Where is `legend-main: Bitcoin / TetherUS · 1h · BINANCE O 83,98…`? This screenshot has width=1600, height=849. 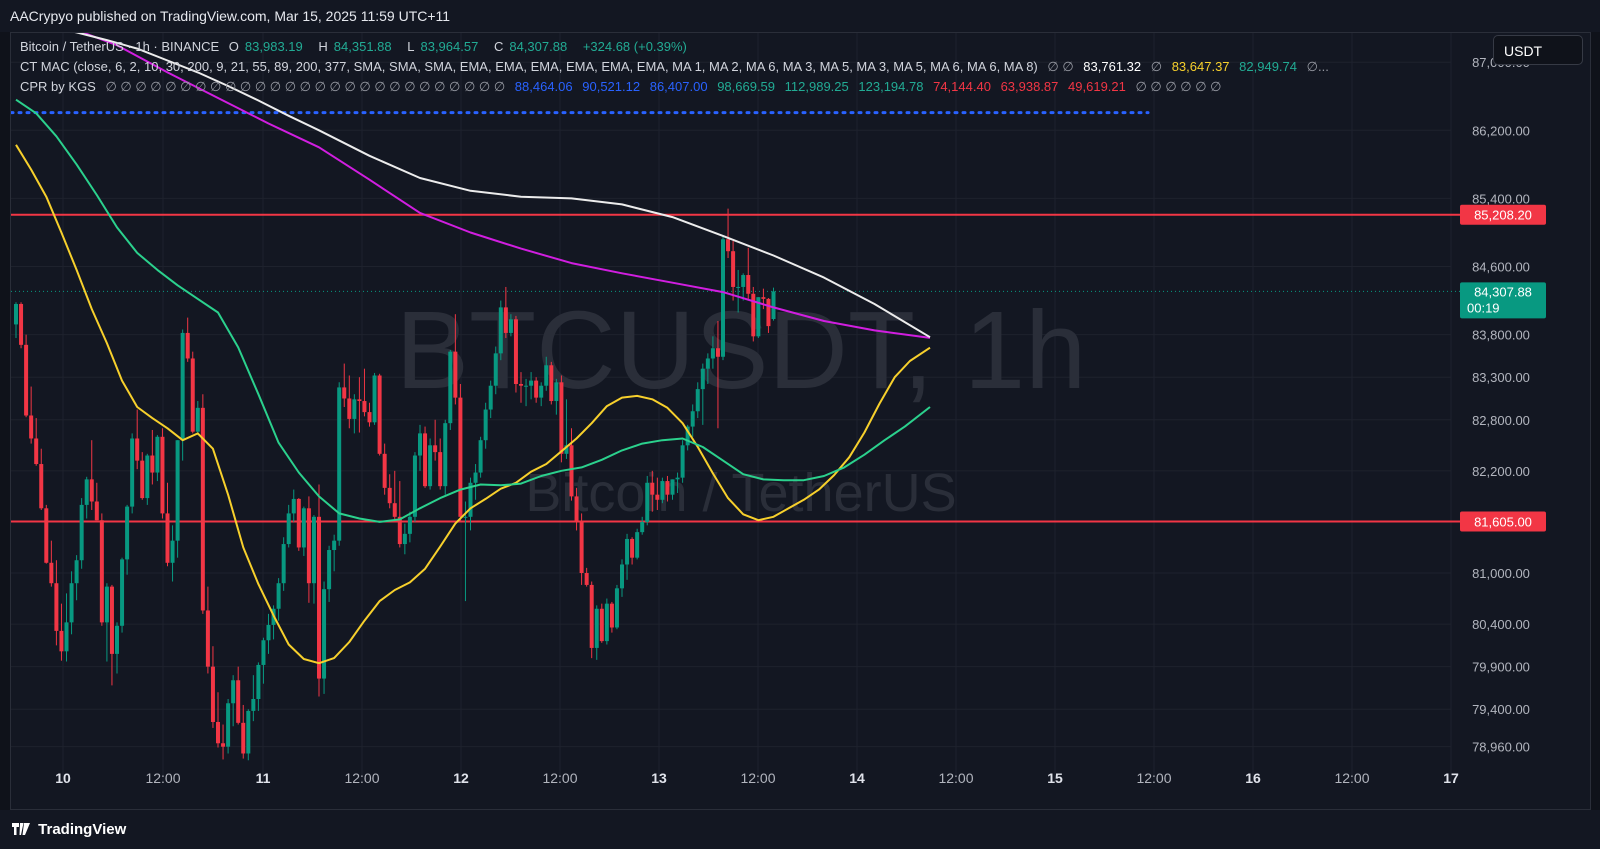
legend-main: Bitcoin / TetherUS · 1h · BINANCE O 83,98… is located at coordinates (356, 46).